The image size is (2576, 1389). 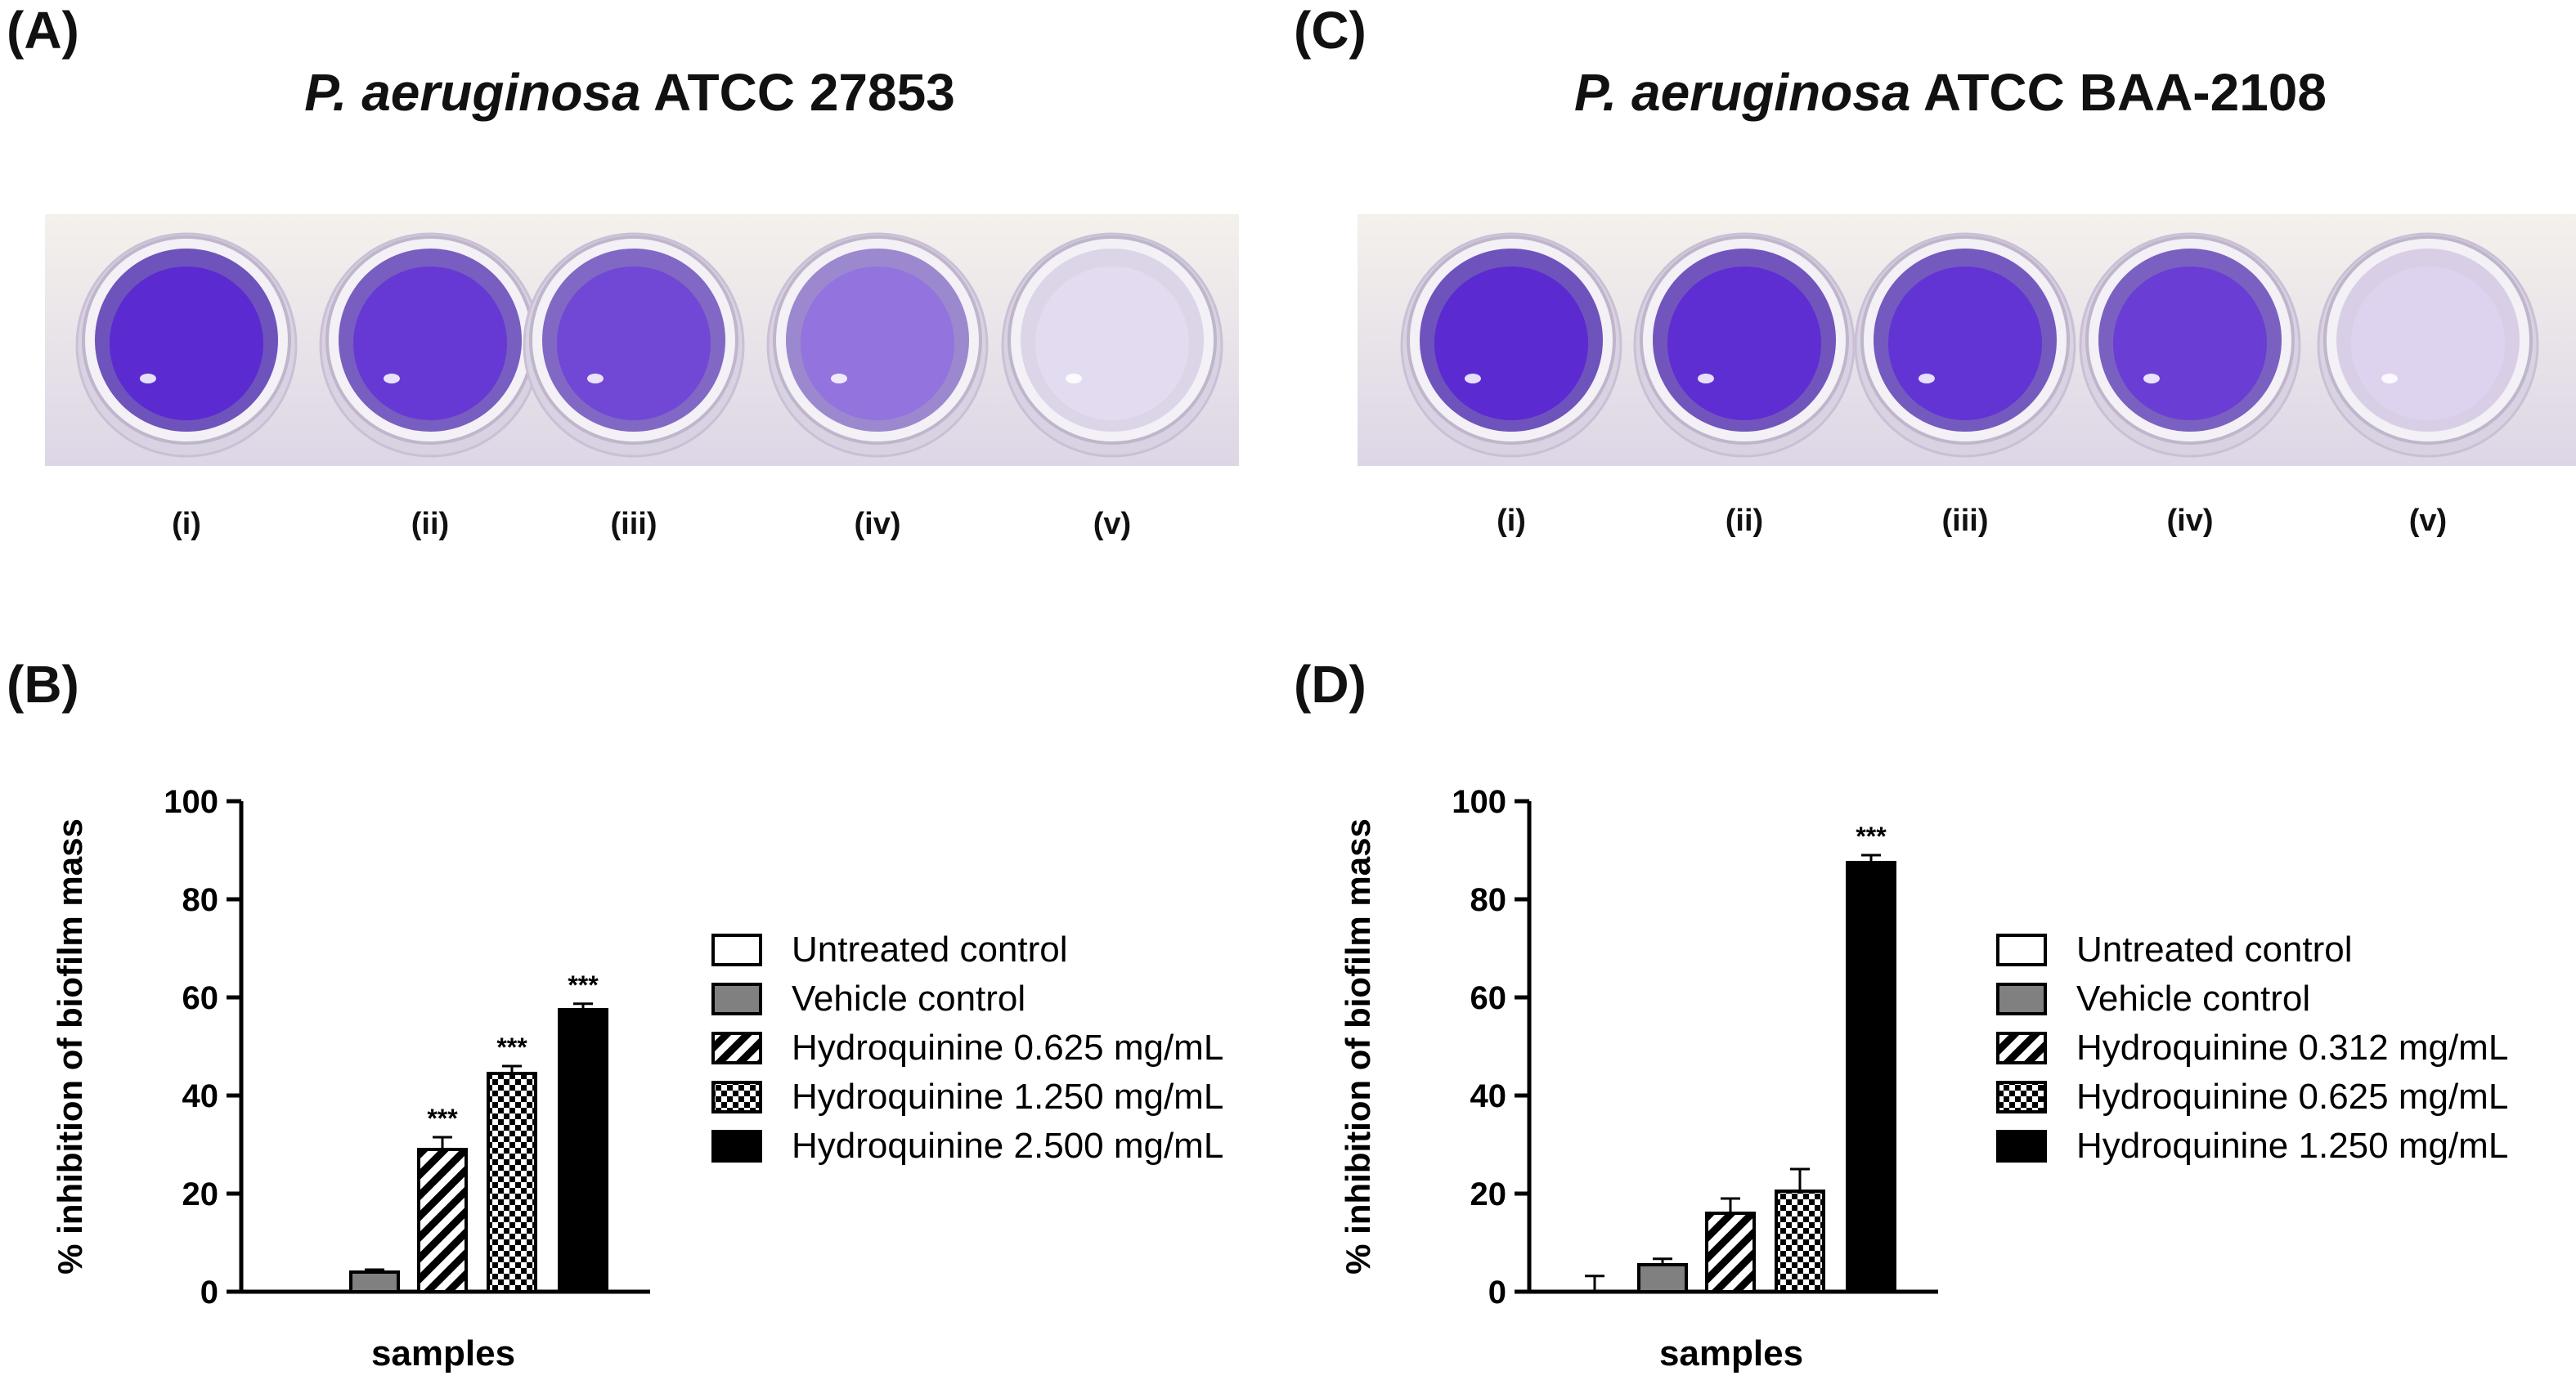 I want to click on panel-label-a: (A), so click(x=43, y=30).